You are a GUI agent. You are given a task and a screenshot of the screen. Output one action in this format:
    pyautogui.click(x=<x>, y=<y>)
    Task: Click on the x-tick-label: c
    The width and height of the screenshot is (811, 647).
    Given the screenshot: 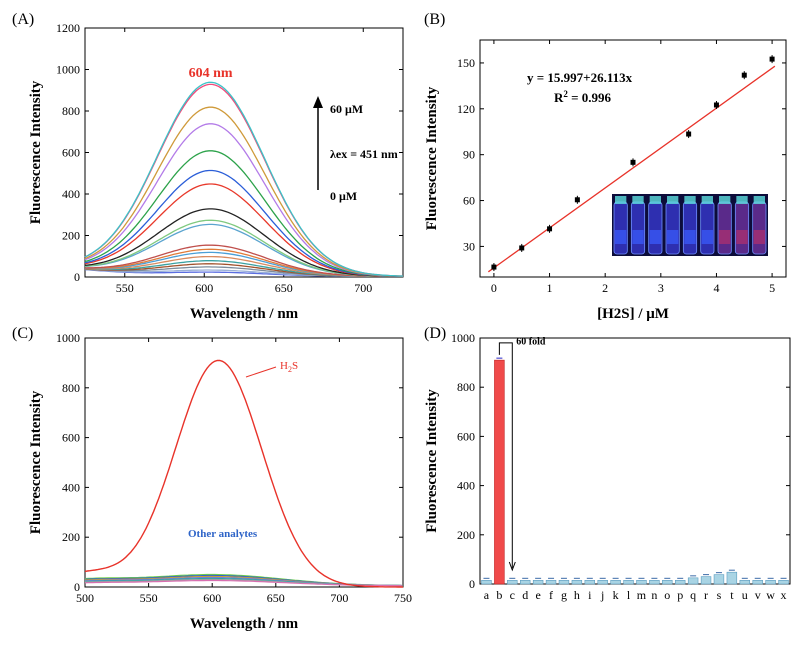 What is the action you would take?
    pyautogui.click(x=512, y=595)
    